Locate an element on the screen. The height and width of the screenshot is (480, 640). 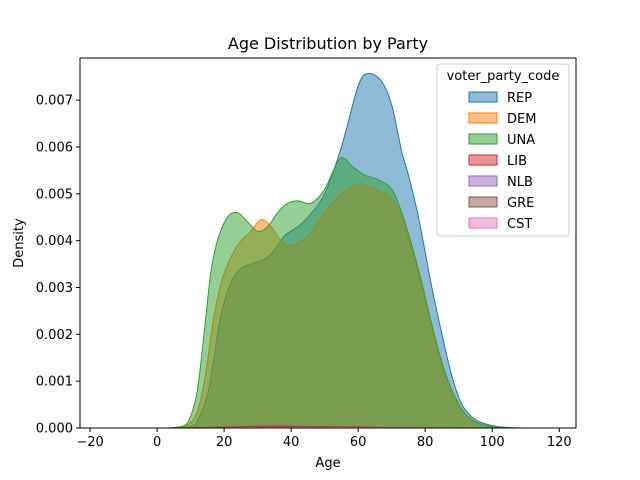
y-tick-label: 0.007 is located at coordinates (54, 101).